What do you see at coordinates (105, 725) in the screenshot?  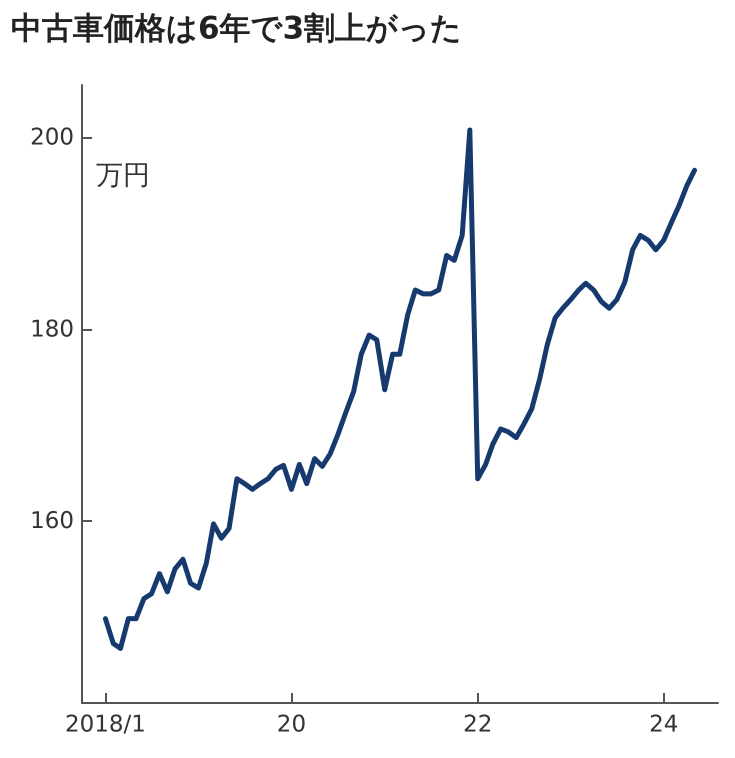 I see `x-tick-label: 2018/1` at bounding box center [105, 725].